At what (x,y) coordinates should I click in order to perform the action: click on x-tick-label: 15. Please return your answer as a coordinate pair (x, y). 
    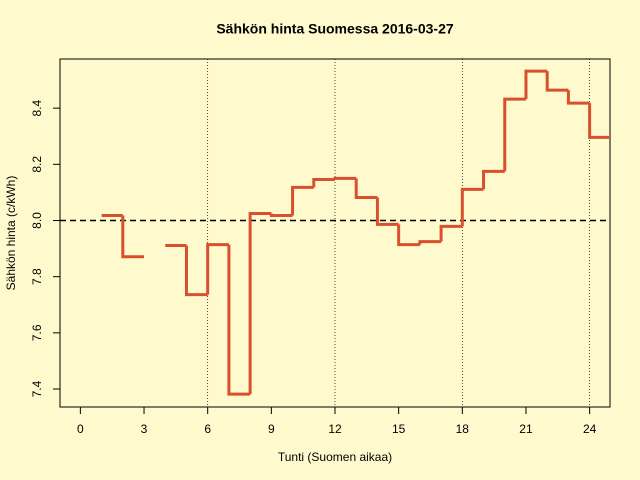
    Looking at the image, I should click on (399, 429).